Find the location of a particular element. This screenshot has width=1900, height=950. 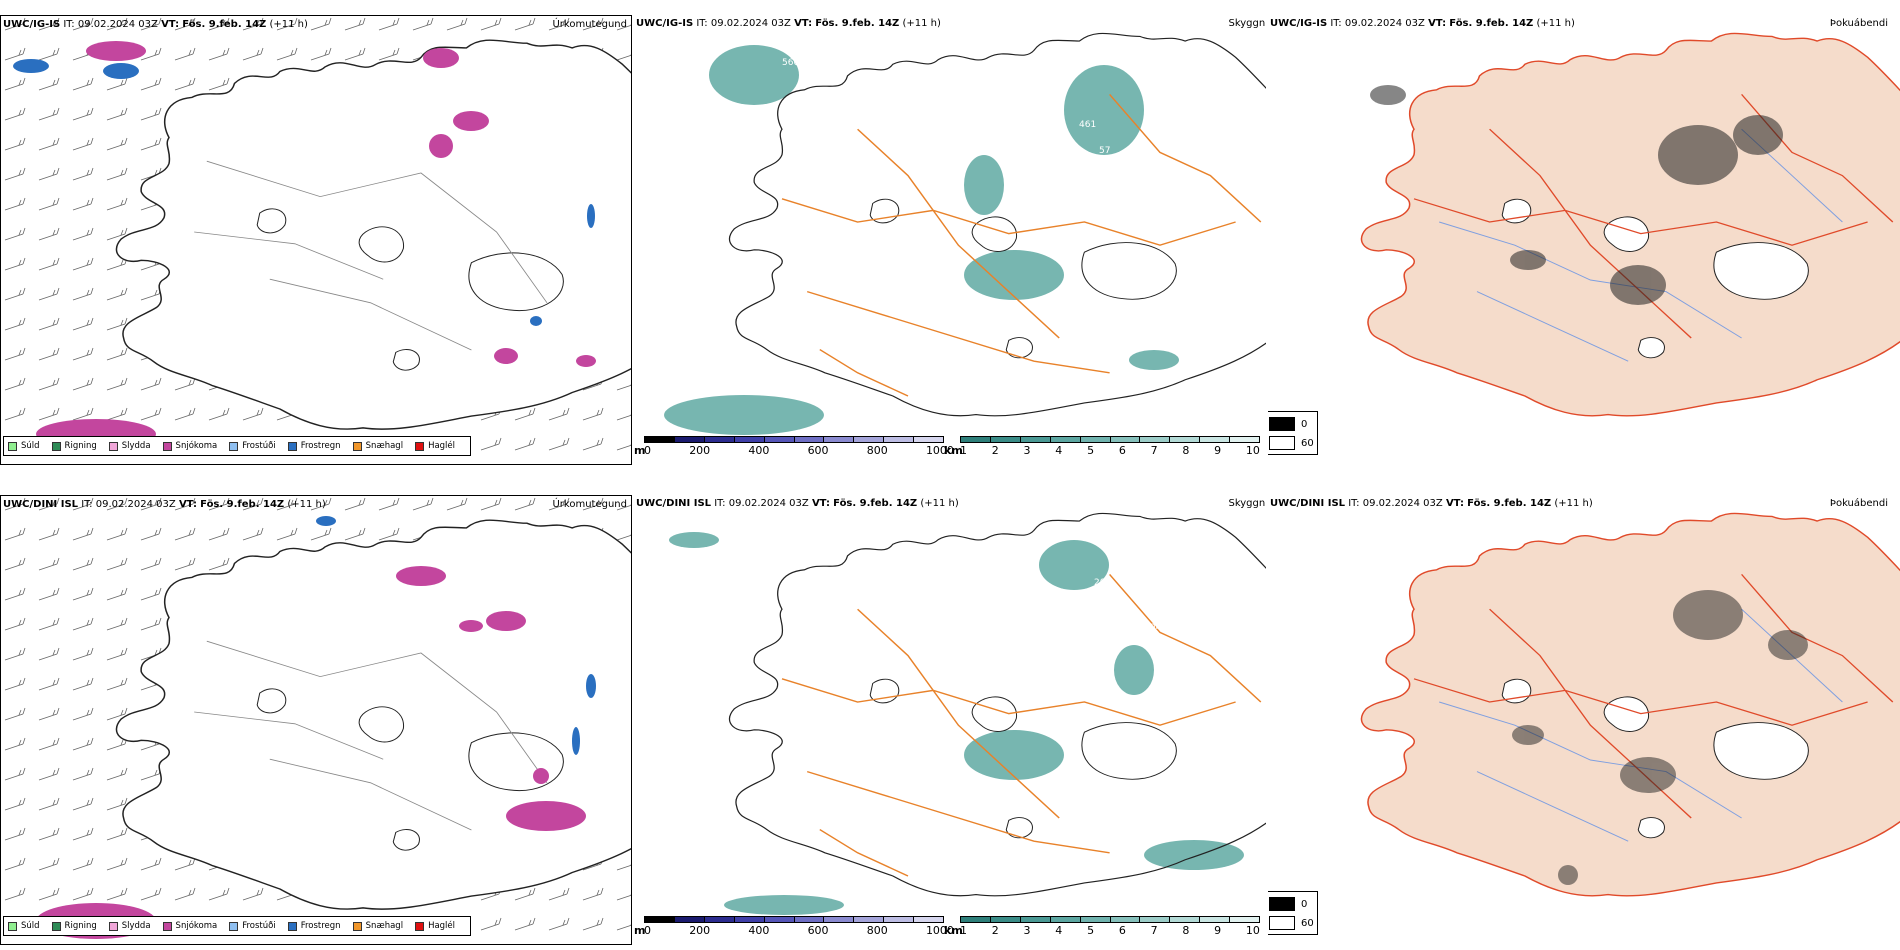

visibility-colorbar-bottom is located at coordinates (1110, 919).